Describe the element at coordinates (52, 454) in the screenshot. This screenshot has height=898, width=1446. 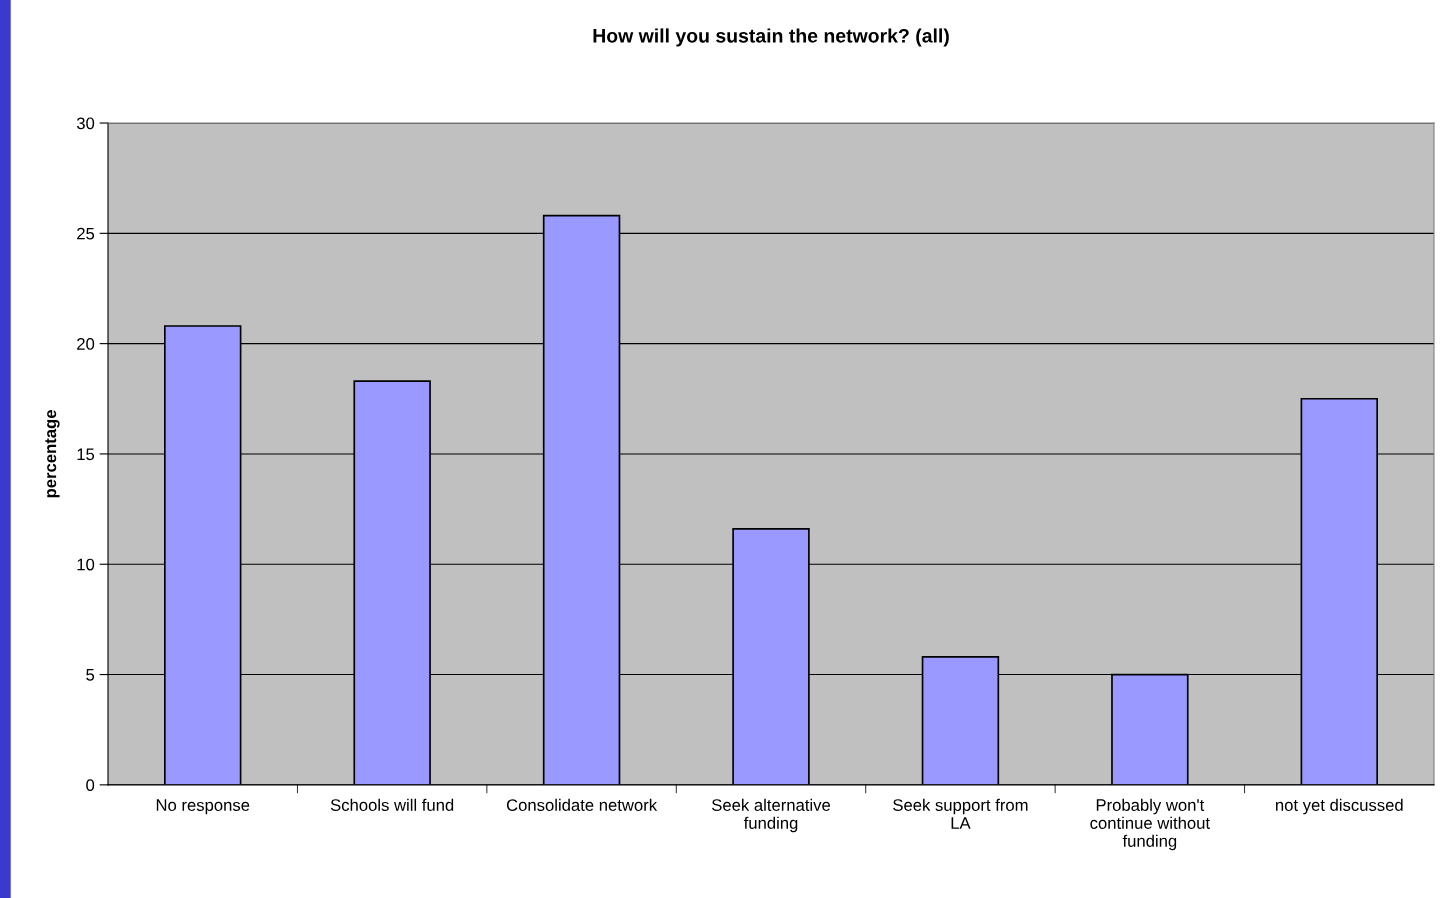
I see `y-axis-title: percentage` at that location.